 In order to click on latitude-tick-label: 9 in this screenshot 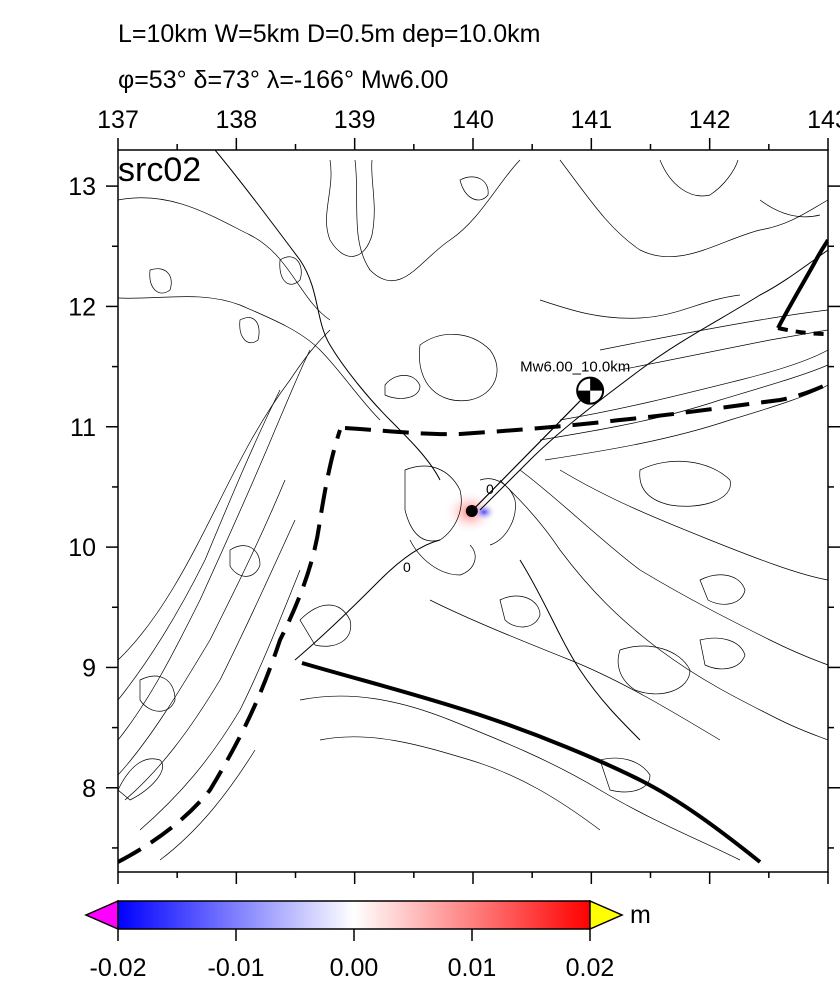, I will do `click(89, 668)`.